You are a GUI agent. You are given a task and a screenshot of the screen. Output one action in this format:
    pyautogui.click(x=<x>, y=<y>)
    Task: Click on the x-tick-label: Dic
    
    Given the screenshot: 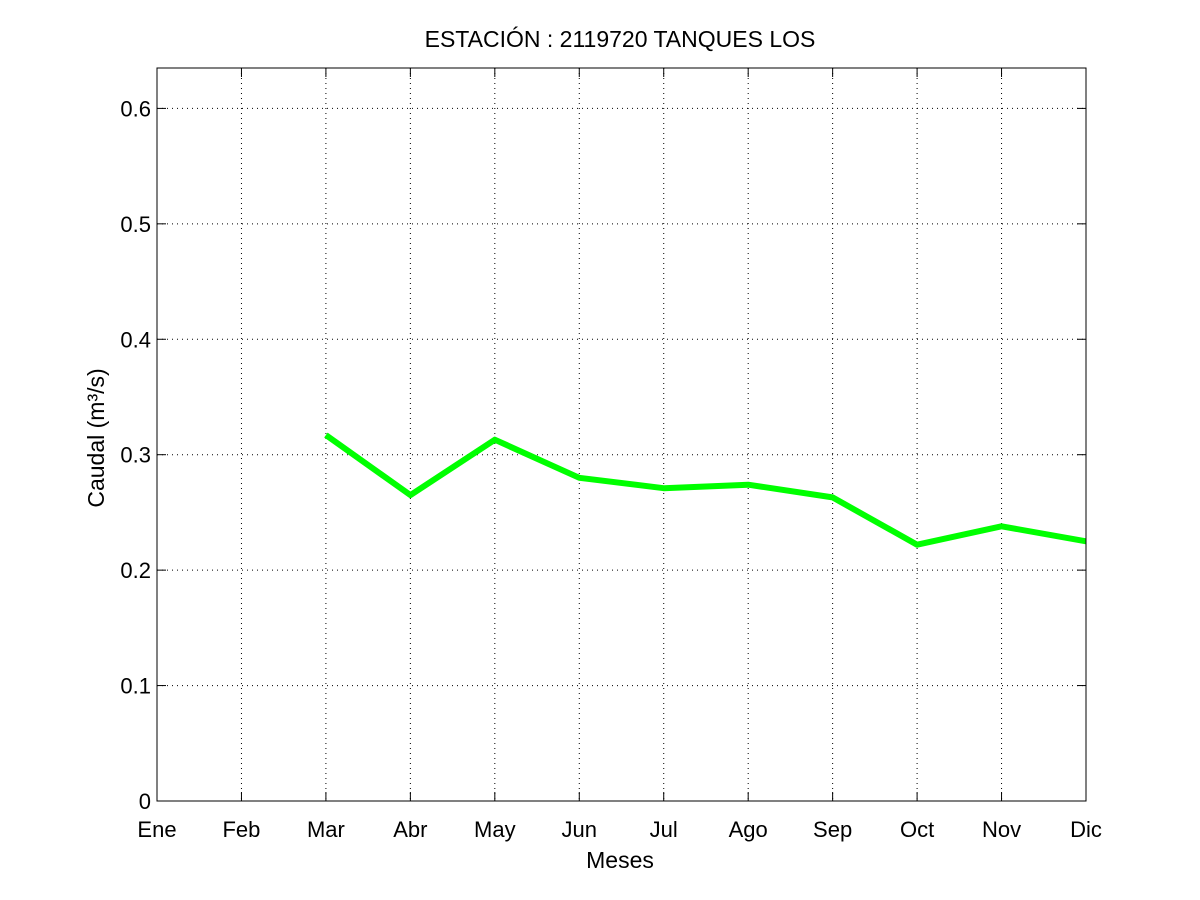 What is the action you would take?
    pyautogui.click(x=1086, y=829)
    